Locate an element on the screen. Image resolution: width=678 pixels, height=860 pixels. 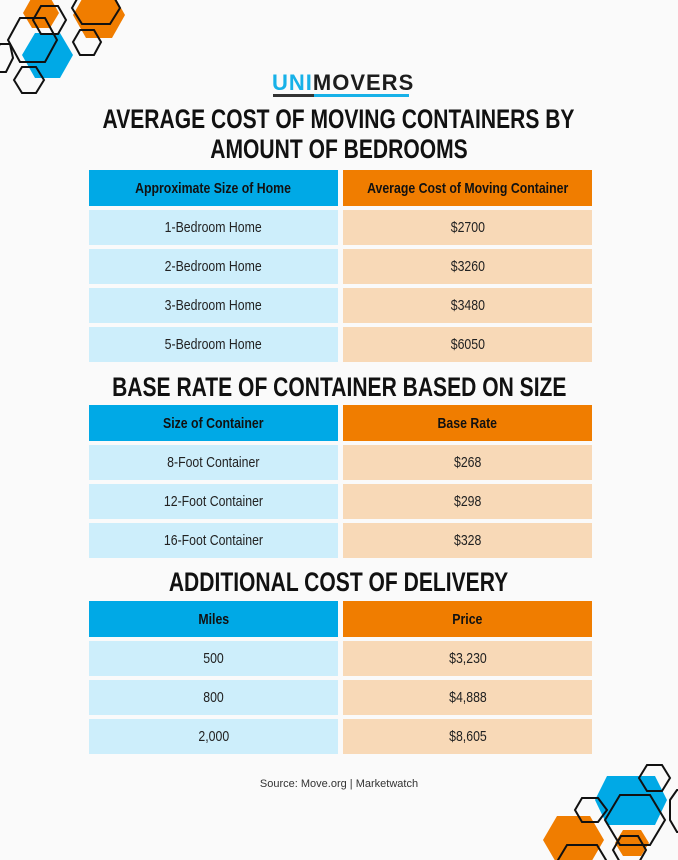
table-cell: $4,888 is located at coordinates (467, 697).